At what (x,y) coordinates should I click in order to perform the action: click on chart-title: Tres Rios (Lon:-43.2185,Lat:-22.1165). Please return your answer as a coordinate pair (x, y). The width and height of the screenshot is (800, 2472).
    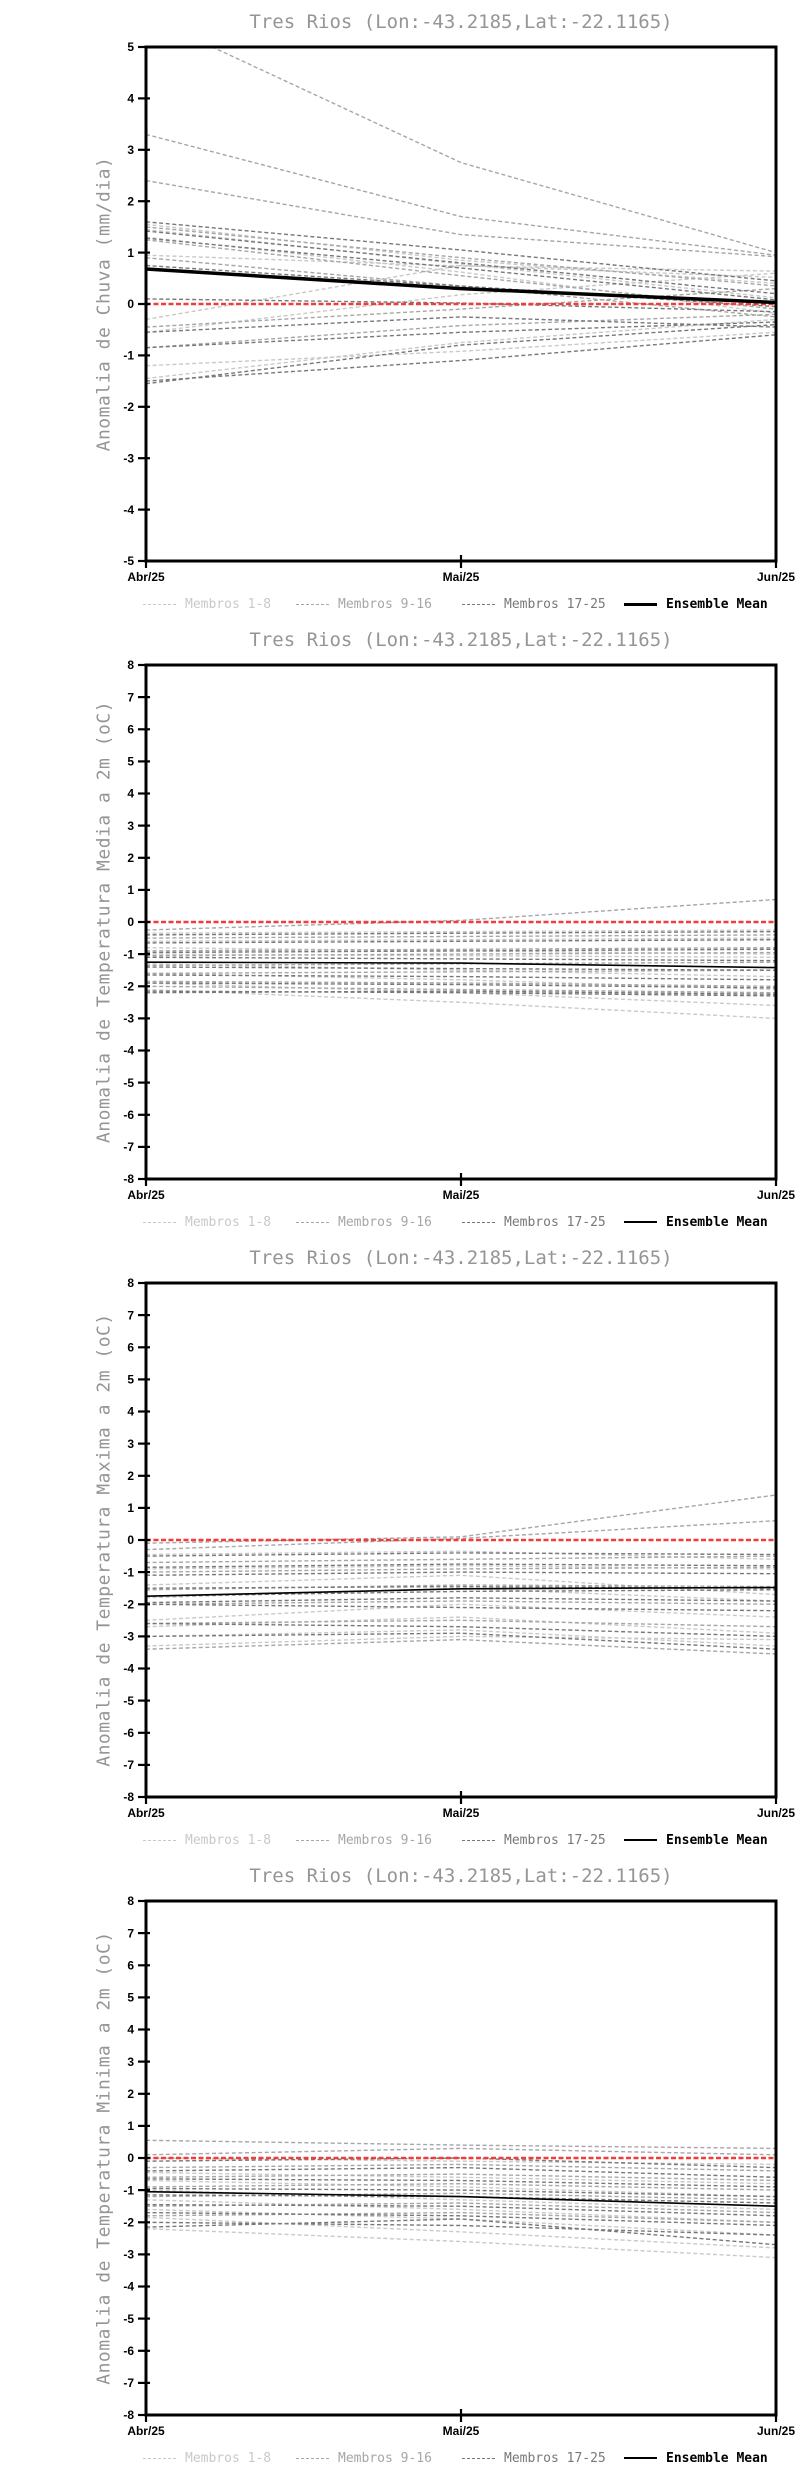
    Looking at the image, I should click on (461, 1876).